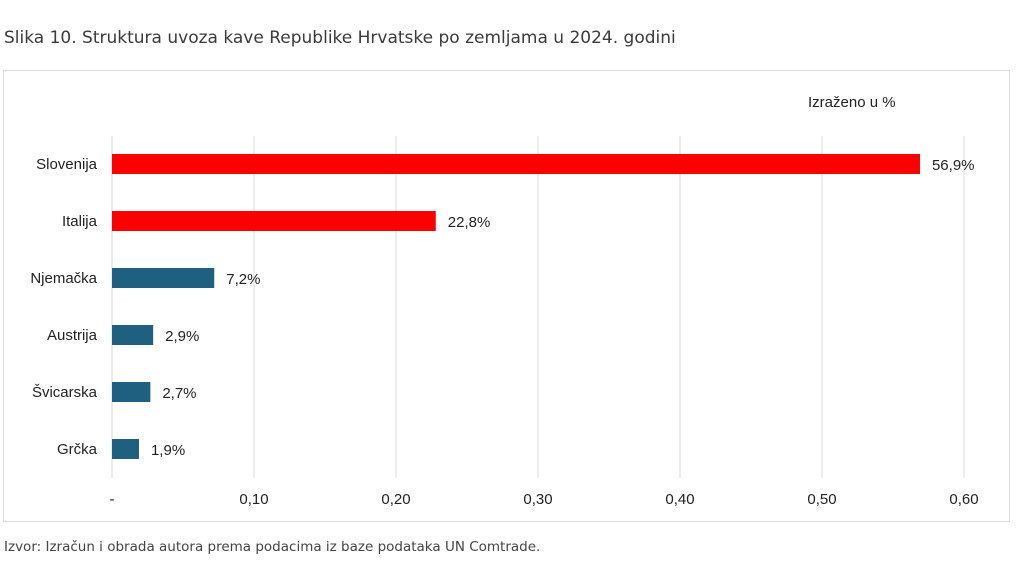 This screenshot has height=577, width=1024. I want to click on unit-note: Izraženo u %, so click(852, 102).